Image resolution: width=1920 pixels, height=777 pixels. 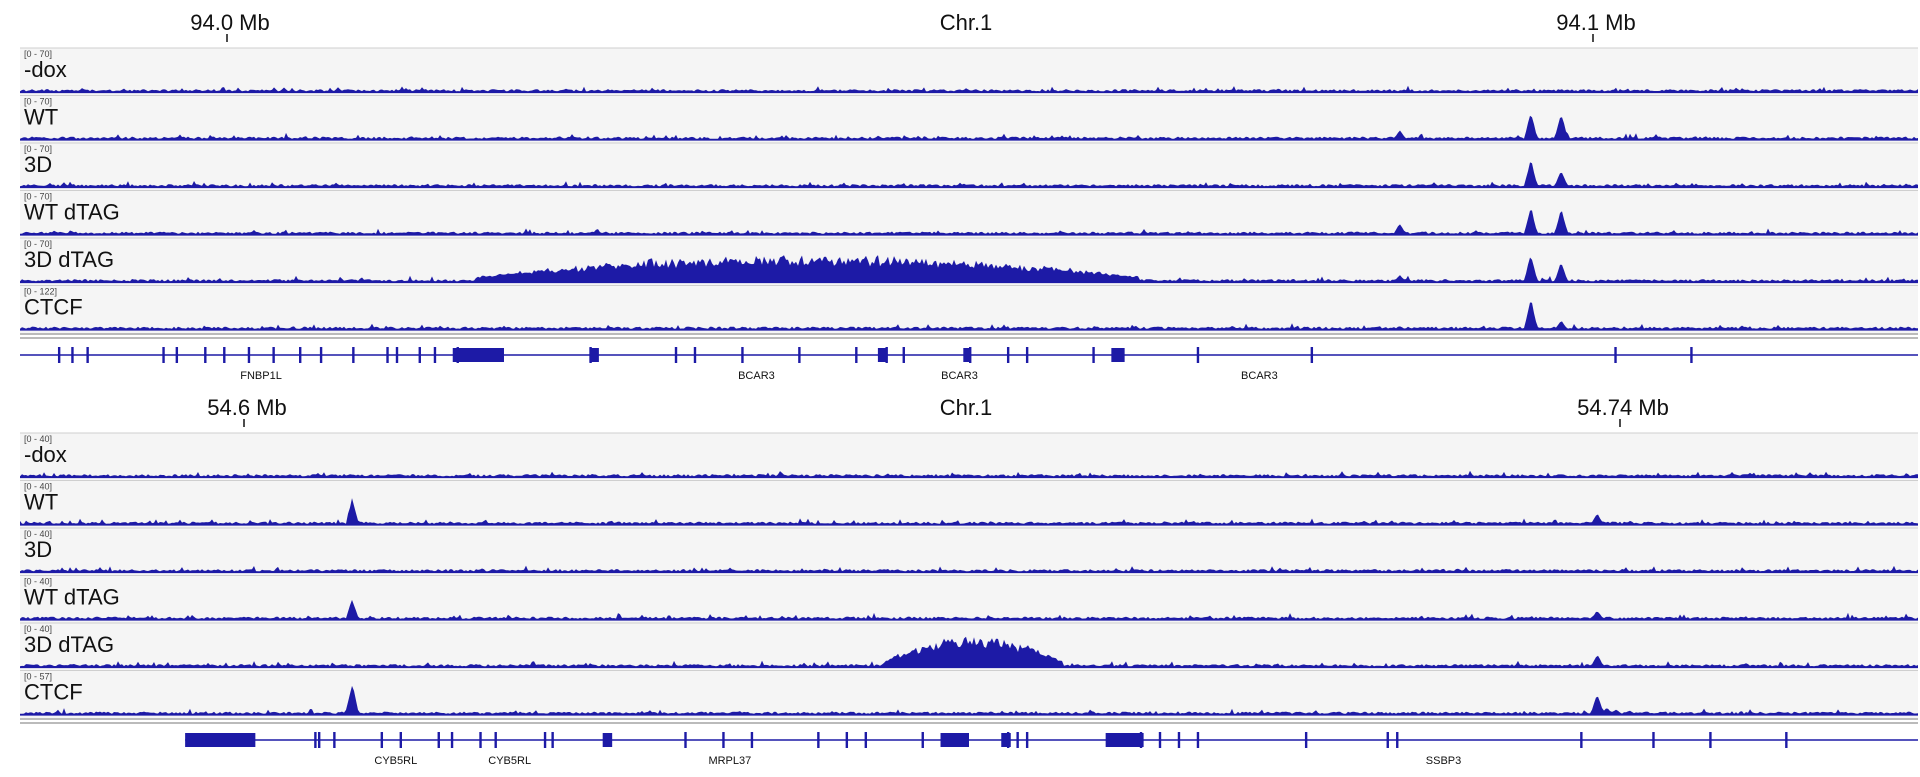 I want to click on track-name: CTCF, so click(x=53, y=692).